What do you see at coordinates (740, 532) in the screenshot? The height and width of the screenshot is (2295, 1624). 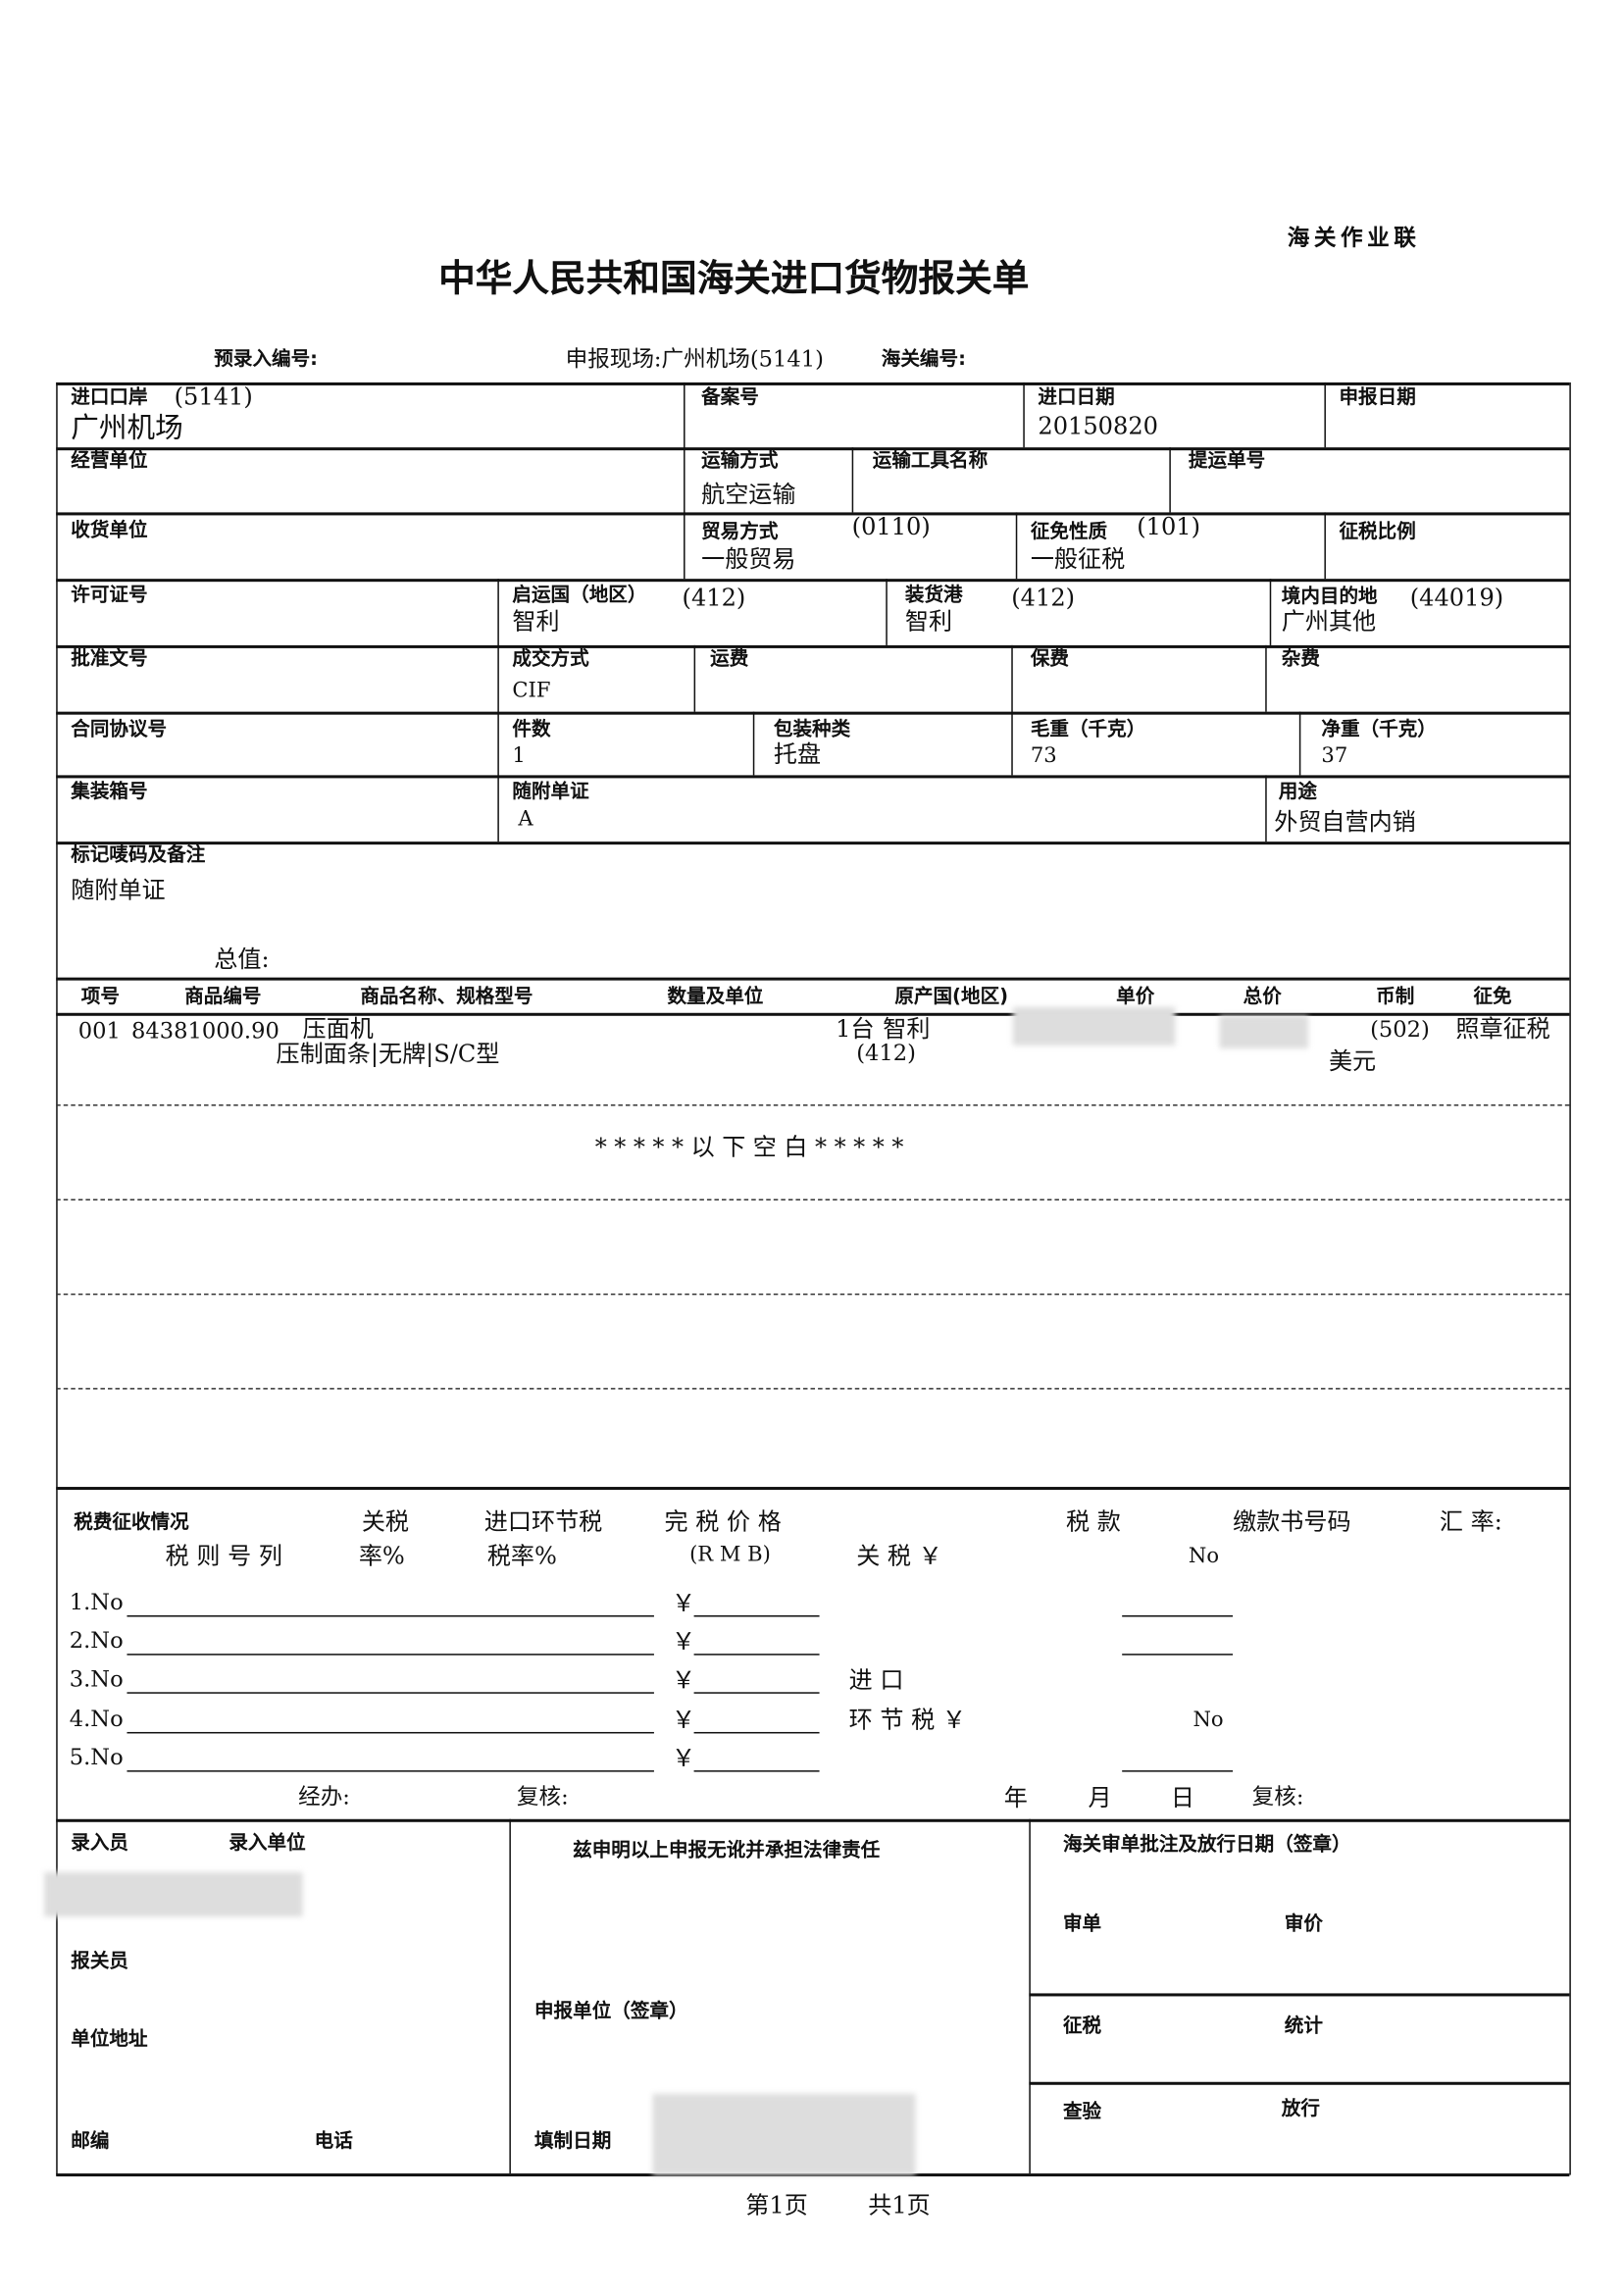 I see `trade-mode-label: 贸易方式` at bounding box center [740, 532].